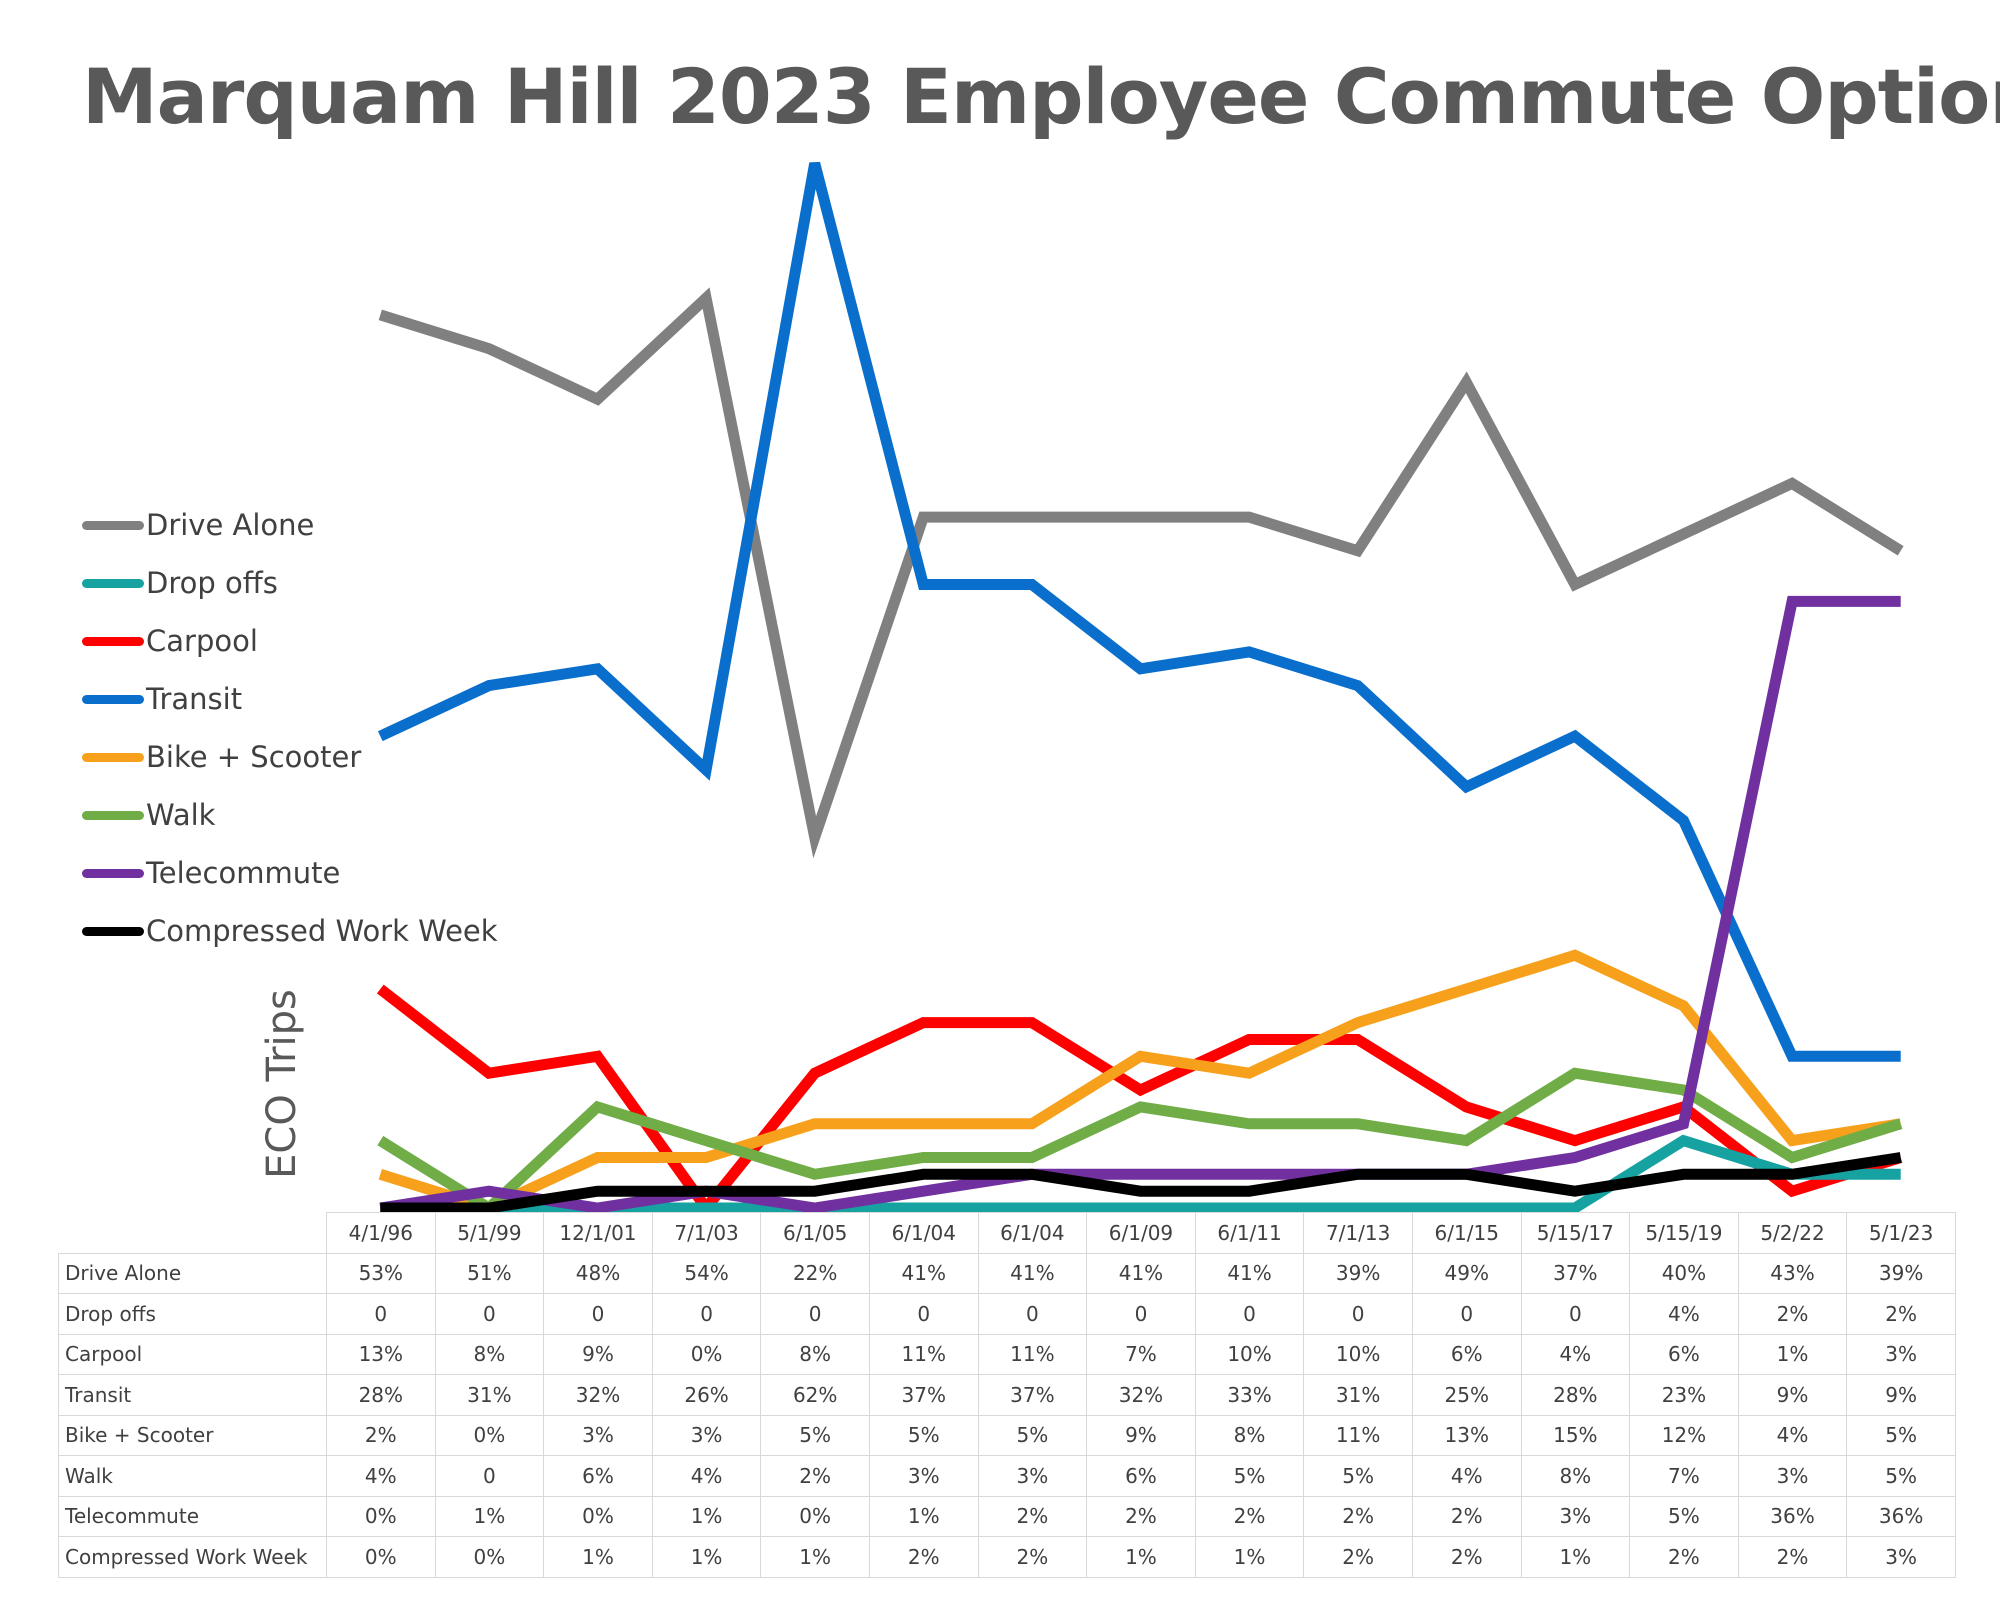  What do you see at coordinates (290, 815) in the screenshot?
I see `legend-item-walk: Walk` at bounding box center [290, 815].